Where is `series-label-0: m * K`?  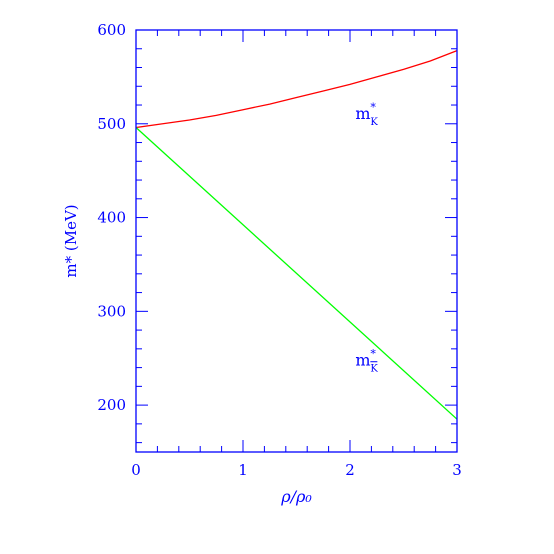 series-label-0: m * K is located at coordinates (366, 114).